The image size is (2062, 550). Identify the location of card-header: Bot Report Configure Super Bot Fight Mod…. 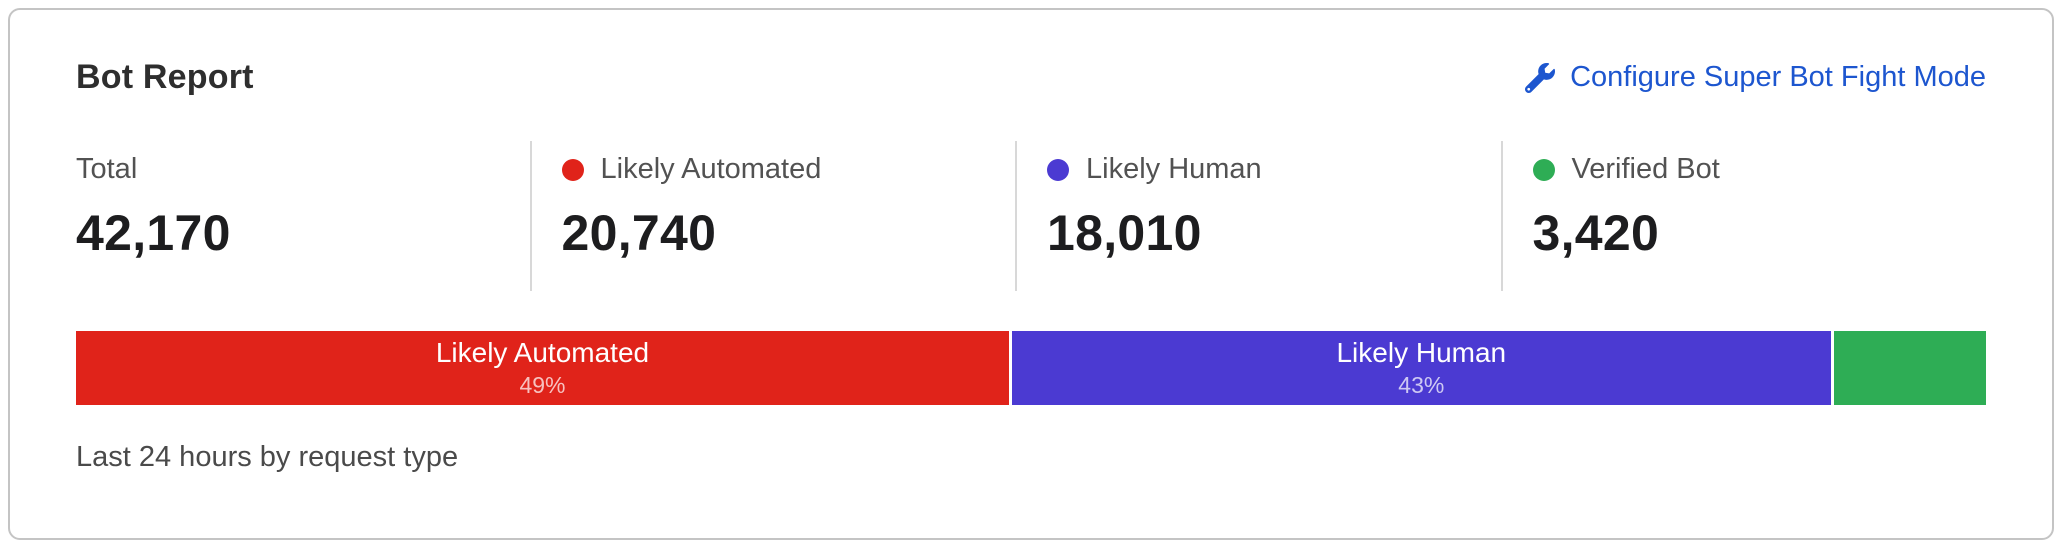
(1031, 77).